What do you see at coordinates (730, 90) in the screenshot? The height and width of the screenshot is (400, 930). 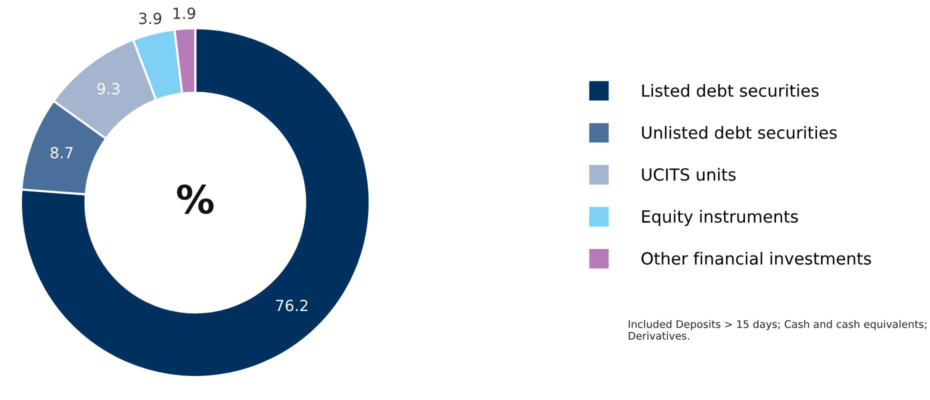 I see `legend-label: Listed debt securities` at bounding box center [730, 90].